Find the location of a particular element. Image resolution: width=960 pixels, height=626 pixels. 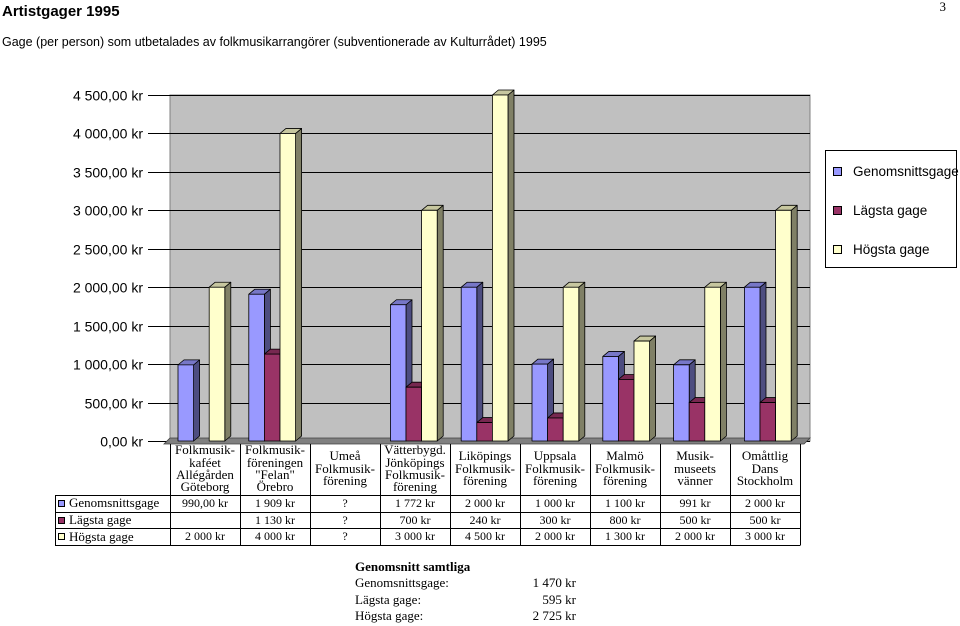

legend-item-genomsnittsgage: Genomsnittsgage is located at coordinates (892, 171).